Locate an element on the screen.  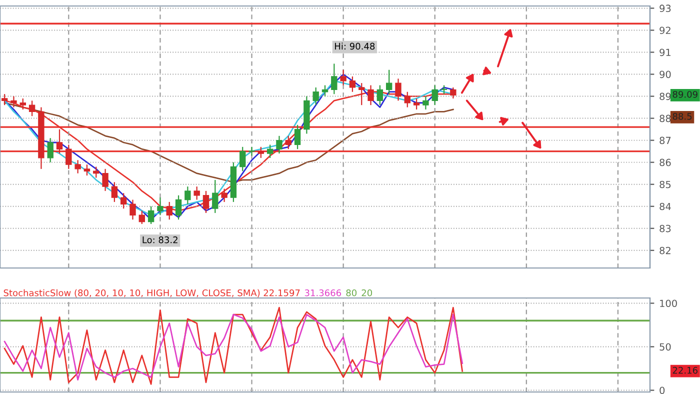
y-tick-label: 92 is located at coordinates (665, 30).